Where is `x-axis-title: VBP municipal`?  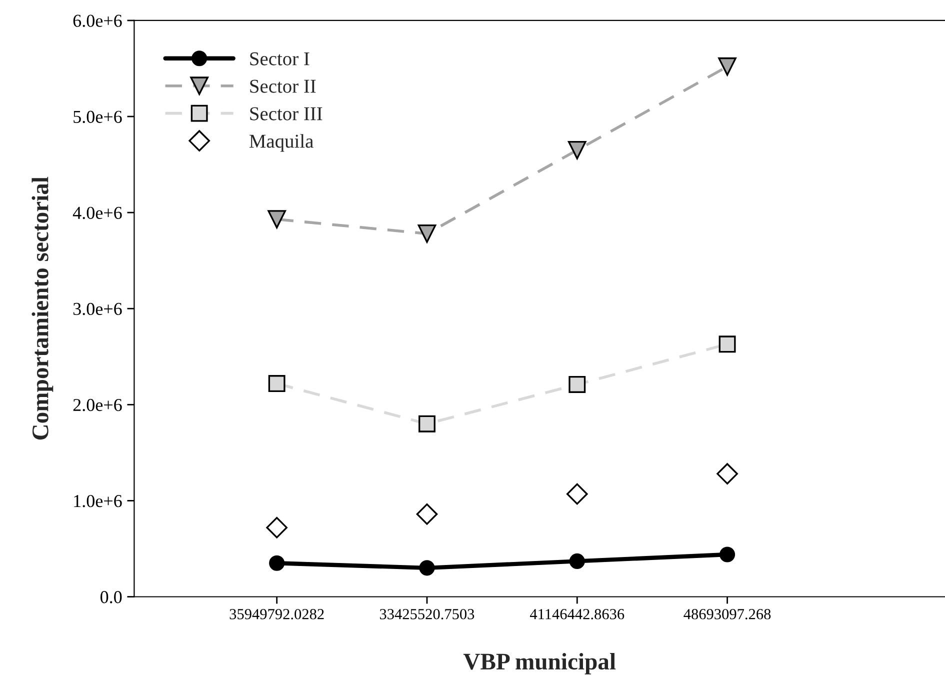
x-axis-title: VBP municipal is located at coordinates (539, 663).